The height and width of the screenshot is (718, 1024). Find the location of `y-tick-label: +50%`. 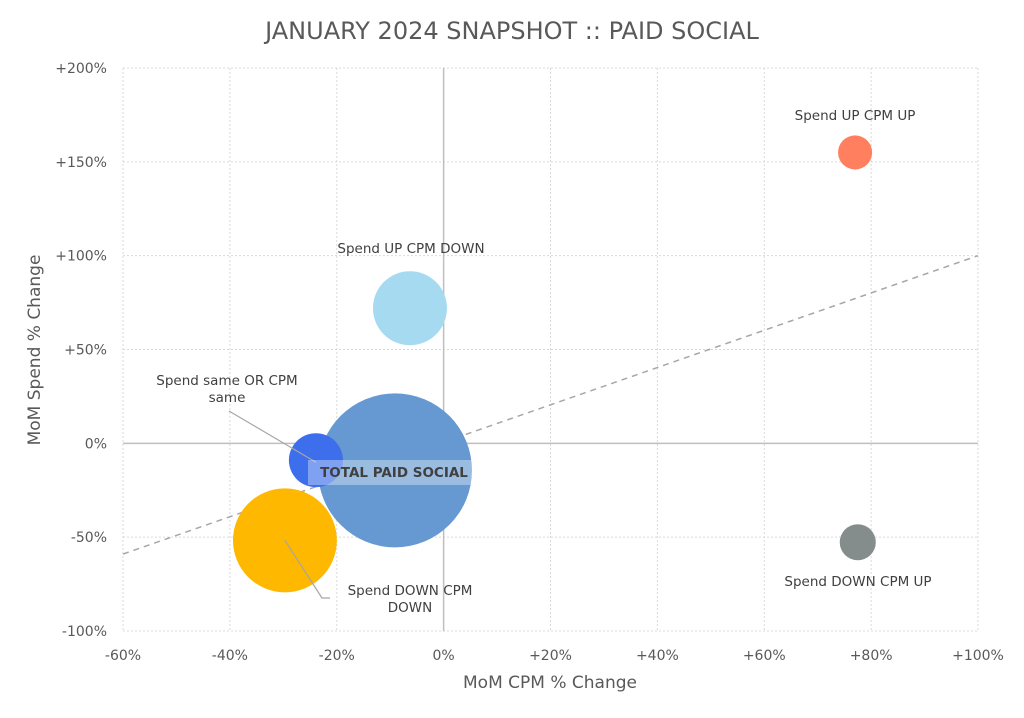

y-tick-label: +50% is located at coordinates (85, 351).